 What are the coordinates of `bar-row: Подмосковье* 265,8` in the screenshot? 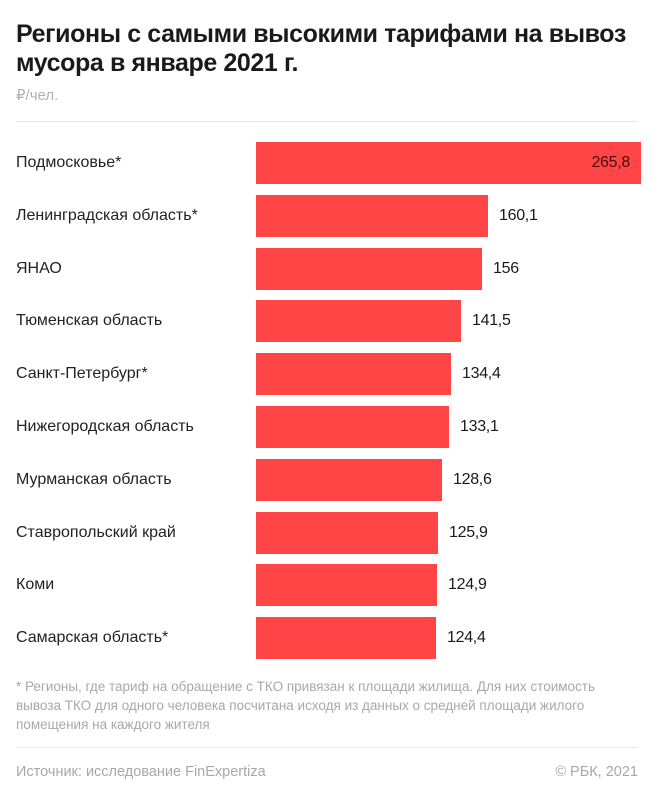 It's located at (328, 163).